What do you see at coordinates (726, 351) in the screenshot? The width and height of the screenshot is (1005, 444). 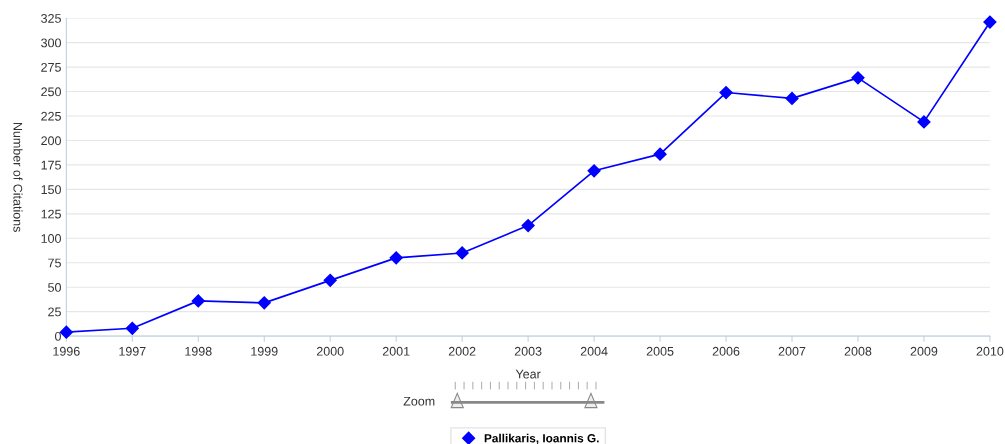 I see `x-tick-label: 2006` at bounding box center [726, 351].